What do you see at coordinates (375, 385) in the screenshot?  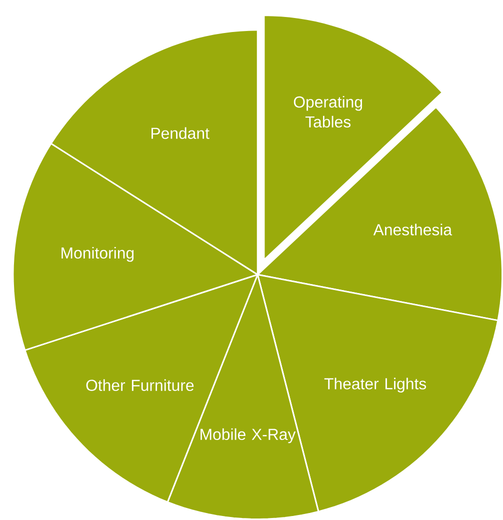 I see `slice-label: Theater Lights` at bounding box center [375, 385].